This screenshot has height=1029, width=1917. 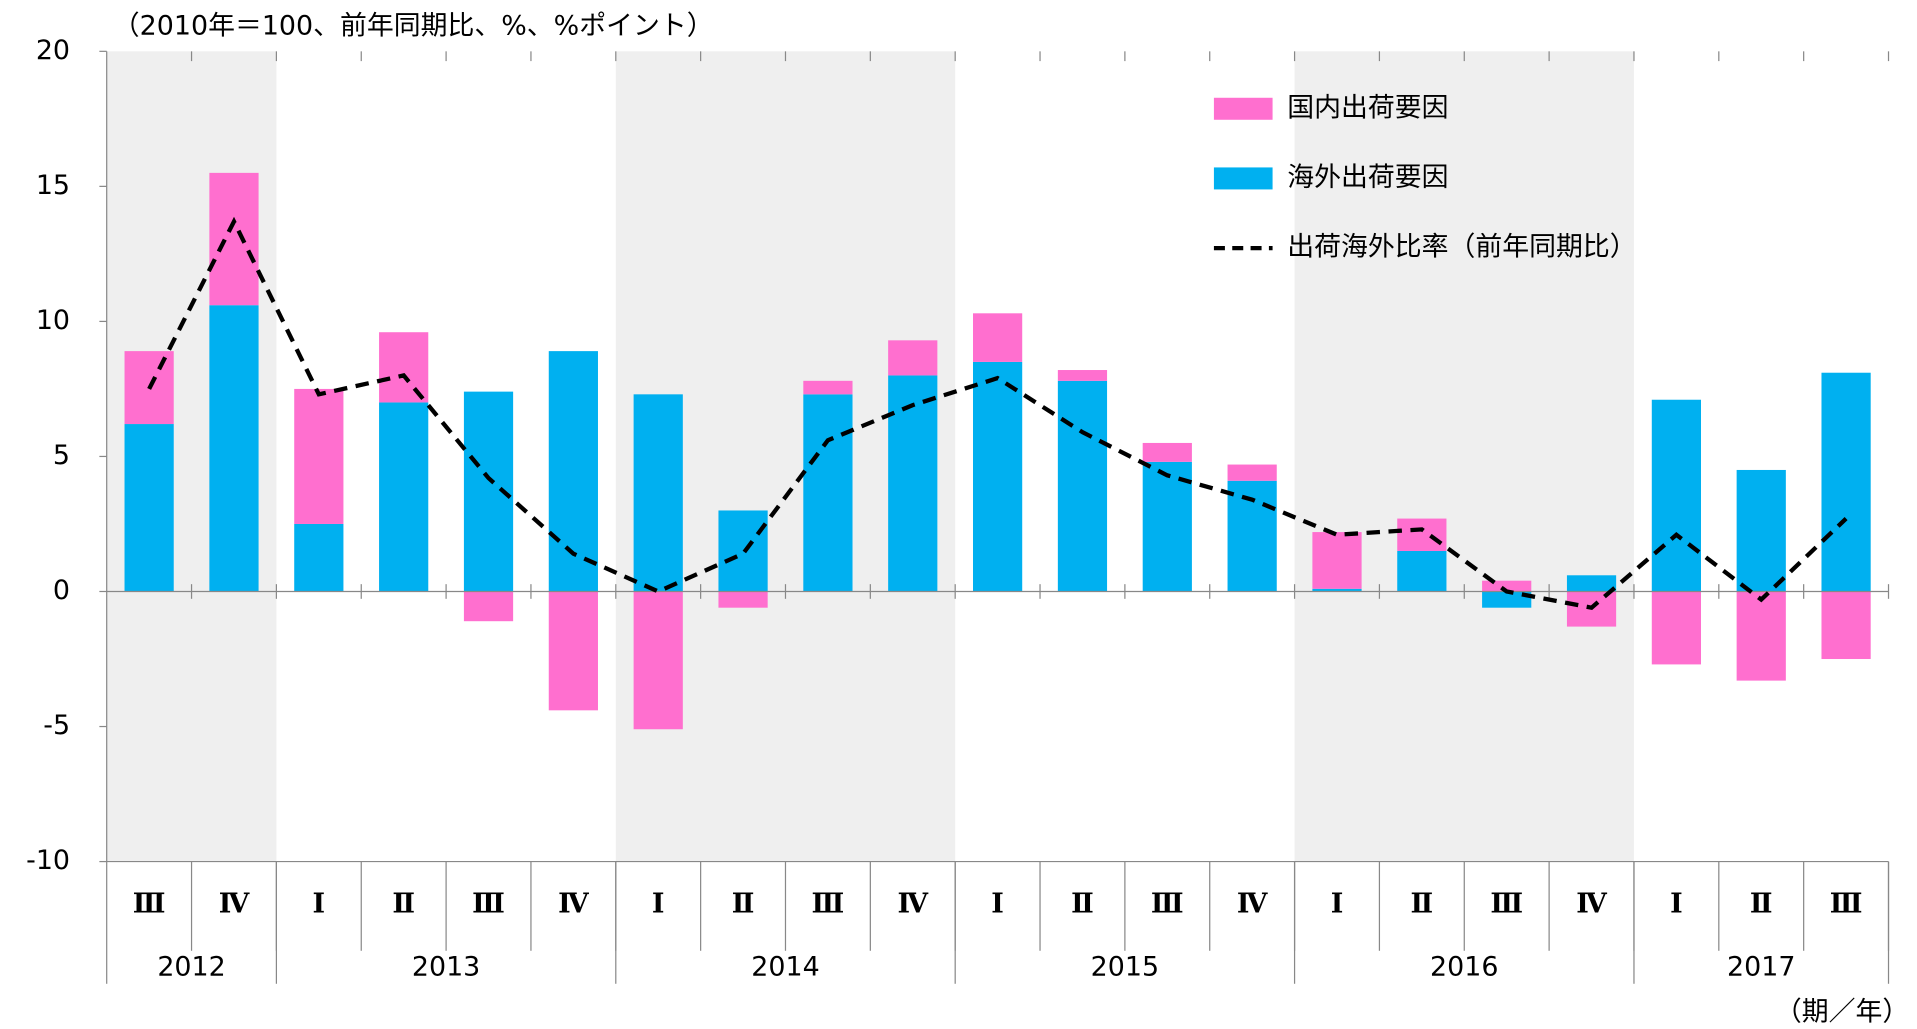 I want to click on legend-label: 出荷海外比率（前年同期比）, so click(x=1461, y=247).